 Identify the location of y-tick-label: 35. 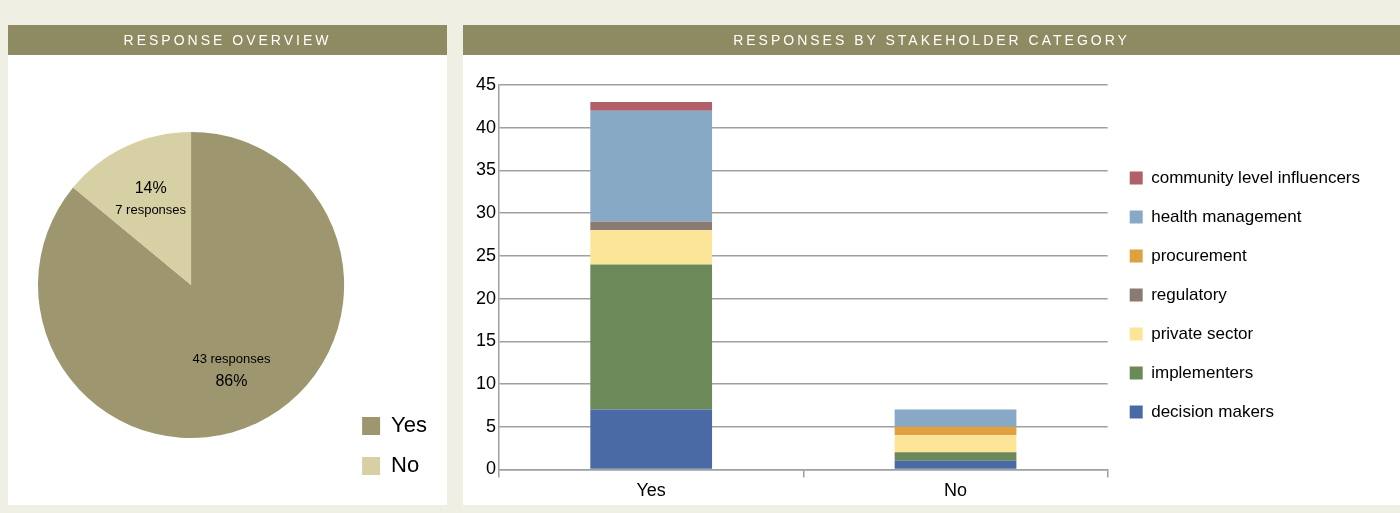
(486, 169).